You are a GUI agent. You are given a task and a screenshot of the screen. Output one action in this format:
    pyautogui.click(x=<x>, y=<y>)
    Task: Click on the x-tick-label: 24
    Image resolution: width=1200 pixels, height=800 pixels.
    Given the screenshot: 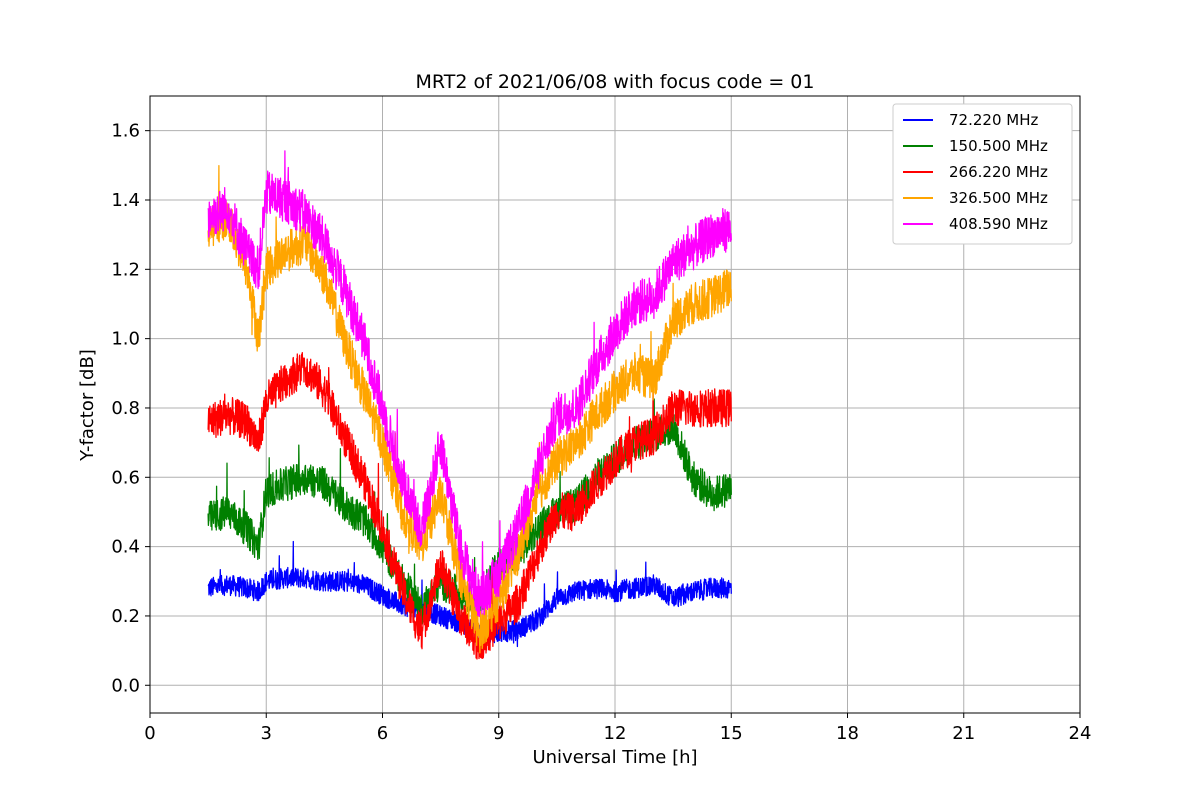 What is the action you would take?
    pyautogui.click(x=1080, y=733)
    